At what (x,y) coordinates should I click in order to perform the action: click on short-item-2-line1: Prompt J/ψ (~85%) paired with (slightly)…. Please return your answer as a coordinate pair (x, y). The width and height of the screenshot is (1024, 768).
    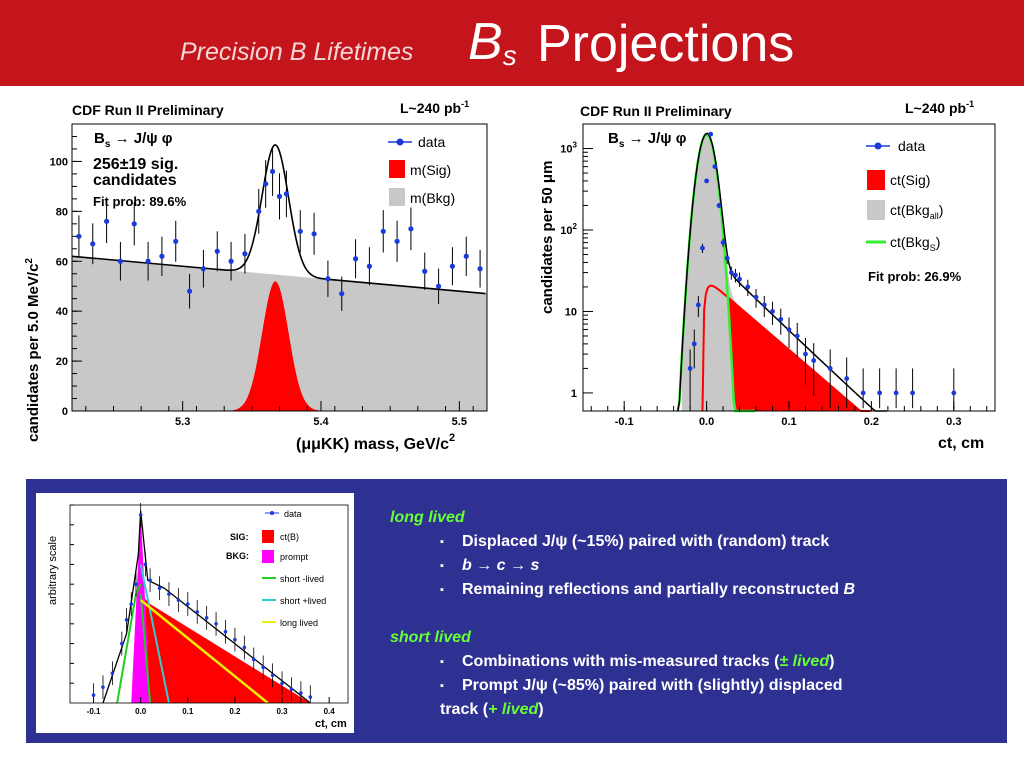
    Looking at the image, I should click on (652, 685).